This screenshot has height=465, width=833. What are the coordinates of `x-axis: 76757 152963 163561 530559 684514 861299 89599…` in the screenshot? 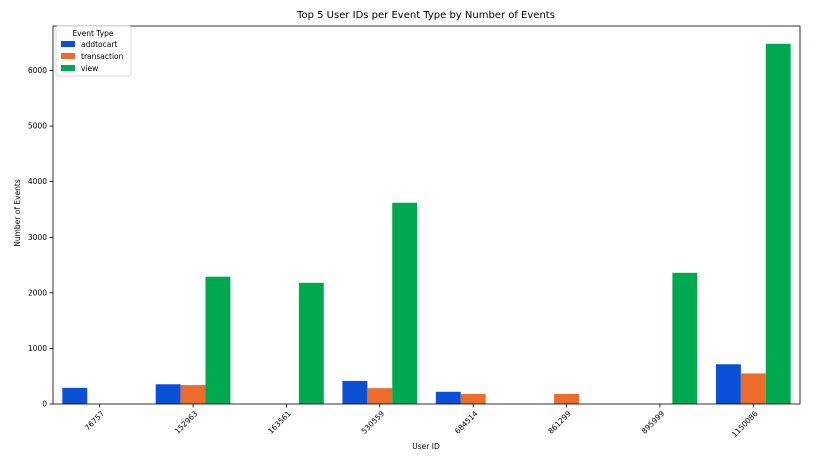 It's located at (421, 421).